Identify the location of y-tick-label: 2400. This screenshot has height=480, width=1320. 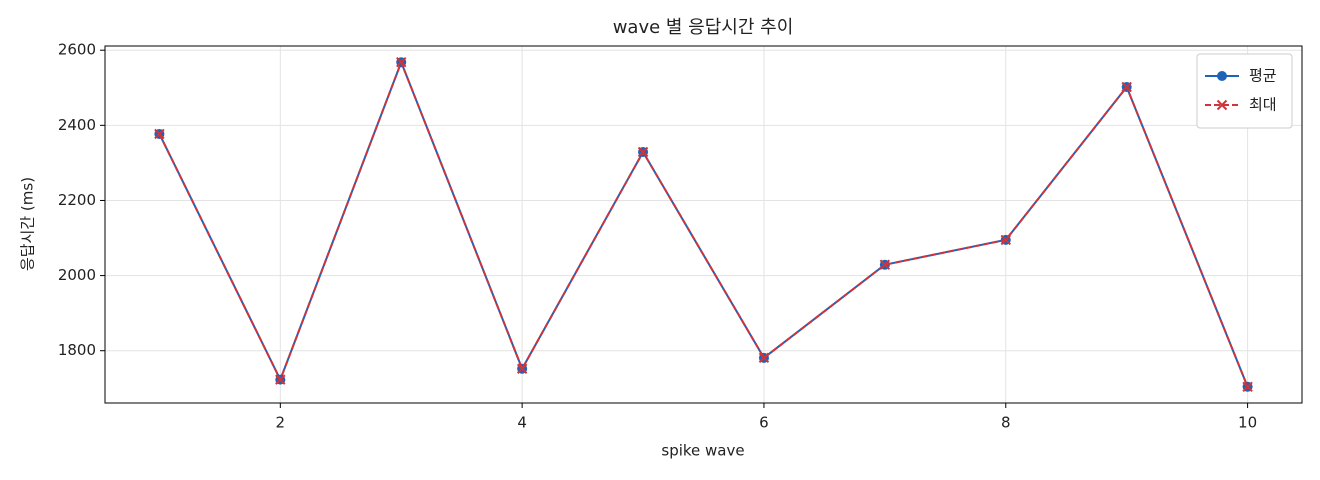
(77, 125).